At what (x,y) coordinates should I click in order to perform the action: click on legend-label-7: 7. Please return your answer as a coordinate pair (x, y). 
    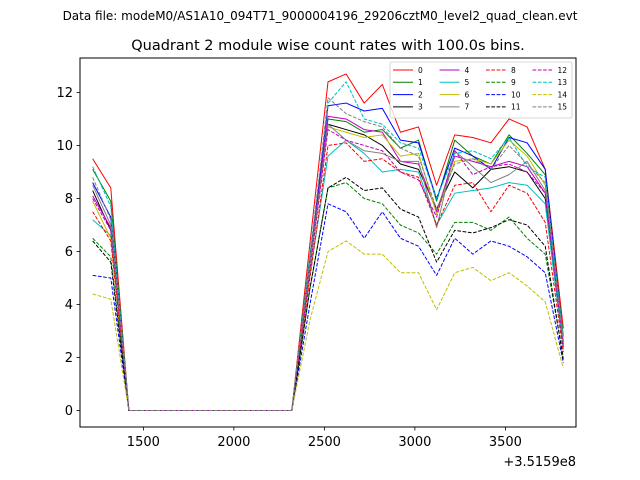
    Looking at the image, I should click on (467, 107).